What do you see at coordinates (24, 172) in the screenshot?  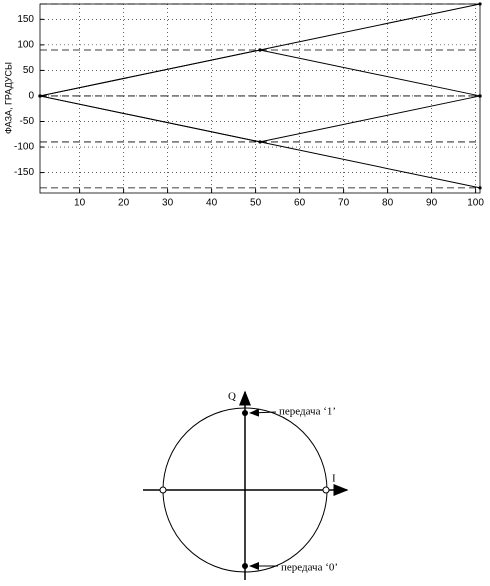 I see `y-tick-label: -150` at bounding box center [24, 172].